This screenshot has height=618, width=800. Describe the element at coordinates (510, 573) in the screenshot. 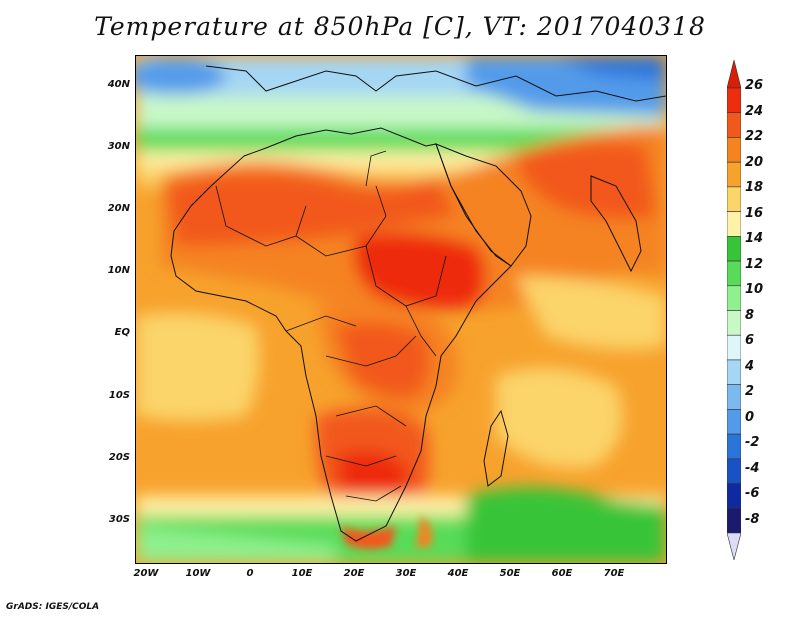

I see `lon-label-50e: 50E` at that location.